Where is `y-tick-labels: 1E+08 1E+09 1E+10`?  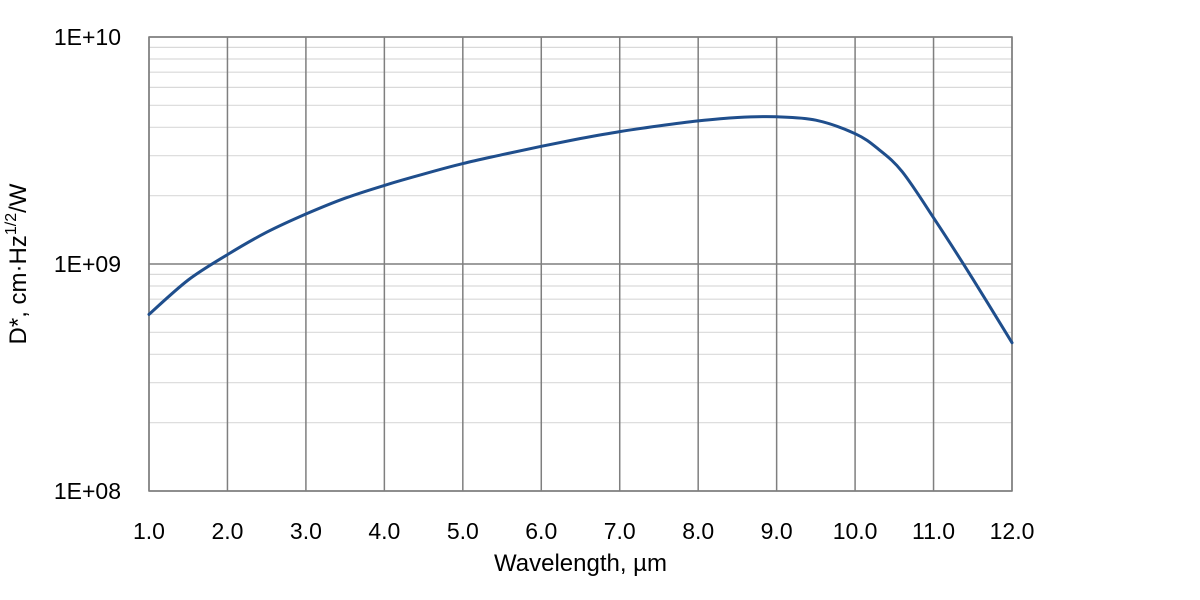
y-tick-labels: 1E+08 1E+09 1E+10 is located at coordinates (87, 264).